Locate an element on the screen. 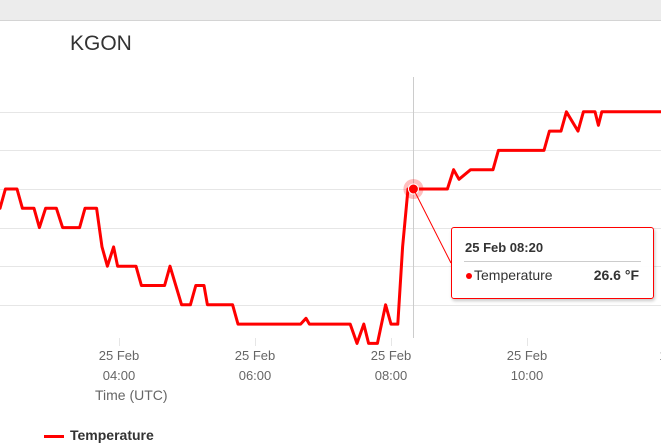 Image resolution: width=661 pixels, height=447 pixels. hover-layer is located at coordinates (427, 221).